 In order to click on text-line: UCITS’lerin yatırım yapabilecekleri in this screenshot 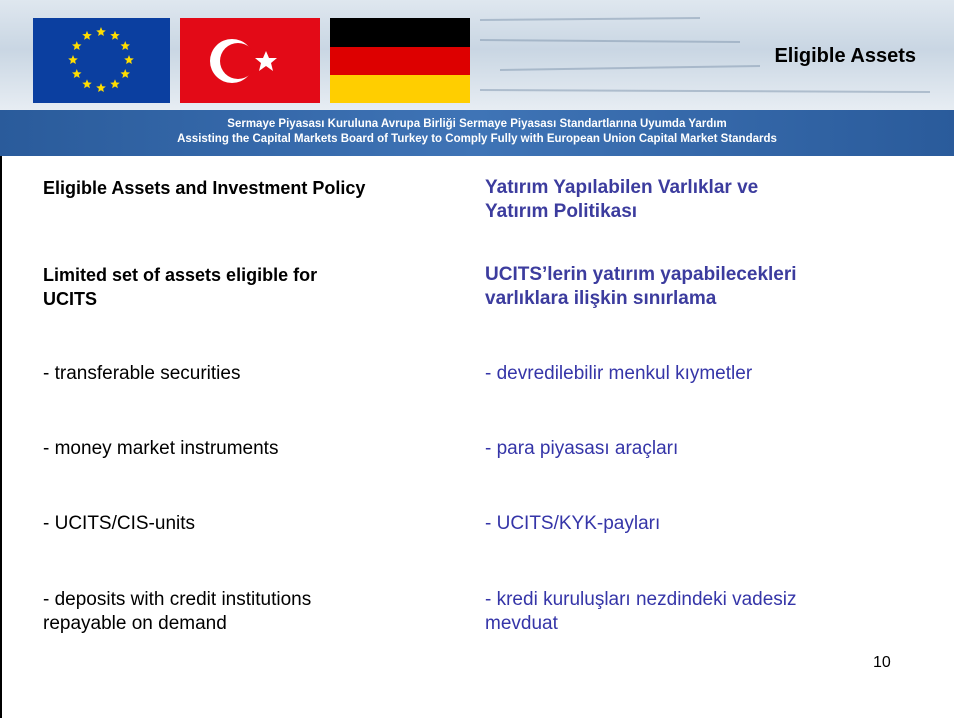, I will do `click(641, 274)`.